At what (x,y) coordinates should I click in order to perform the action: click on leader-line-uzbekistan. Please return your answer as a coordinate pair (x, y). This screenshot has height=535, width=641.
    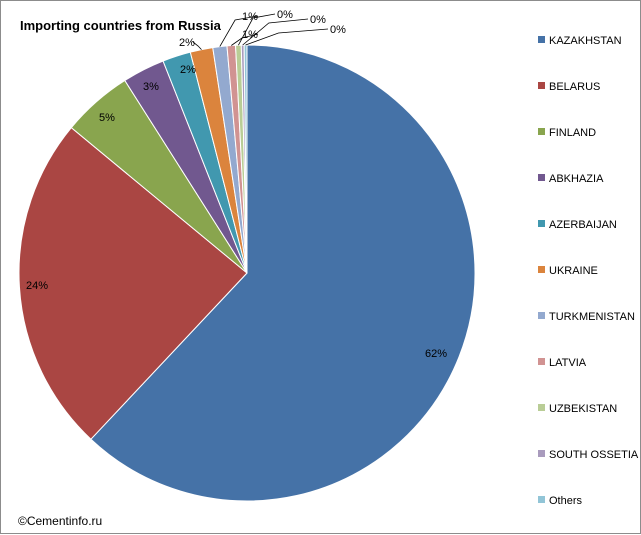
    Looking at the image, I should click on (257, 29).